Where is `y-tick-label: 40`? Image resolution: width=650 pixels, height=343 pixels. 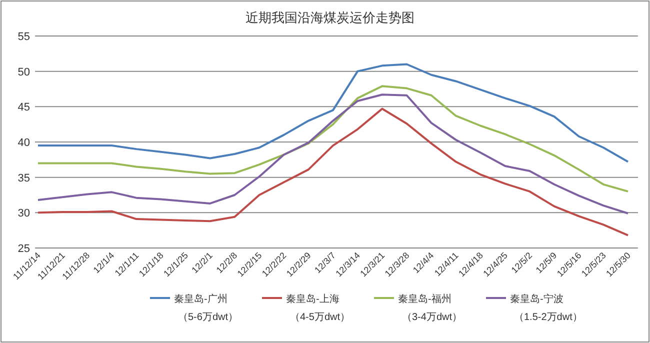 y-tick-label: 40 is located at coordinates (24, 143).